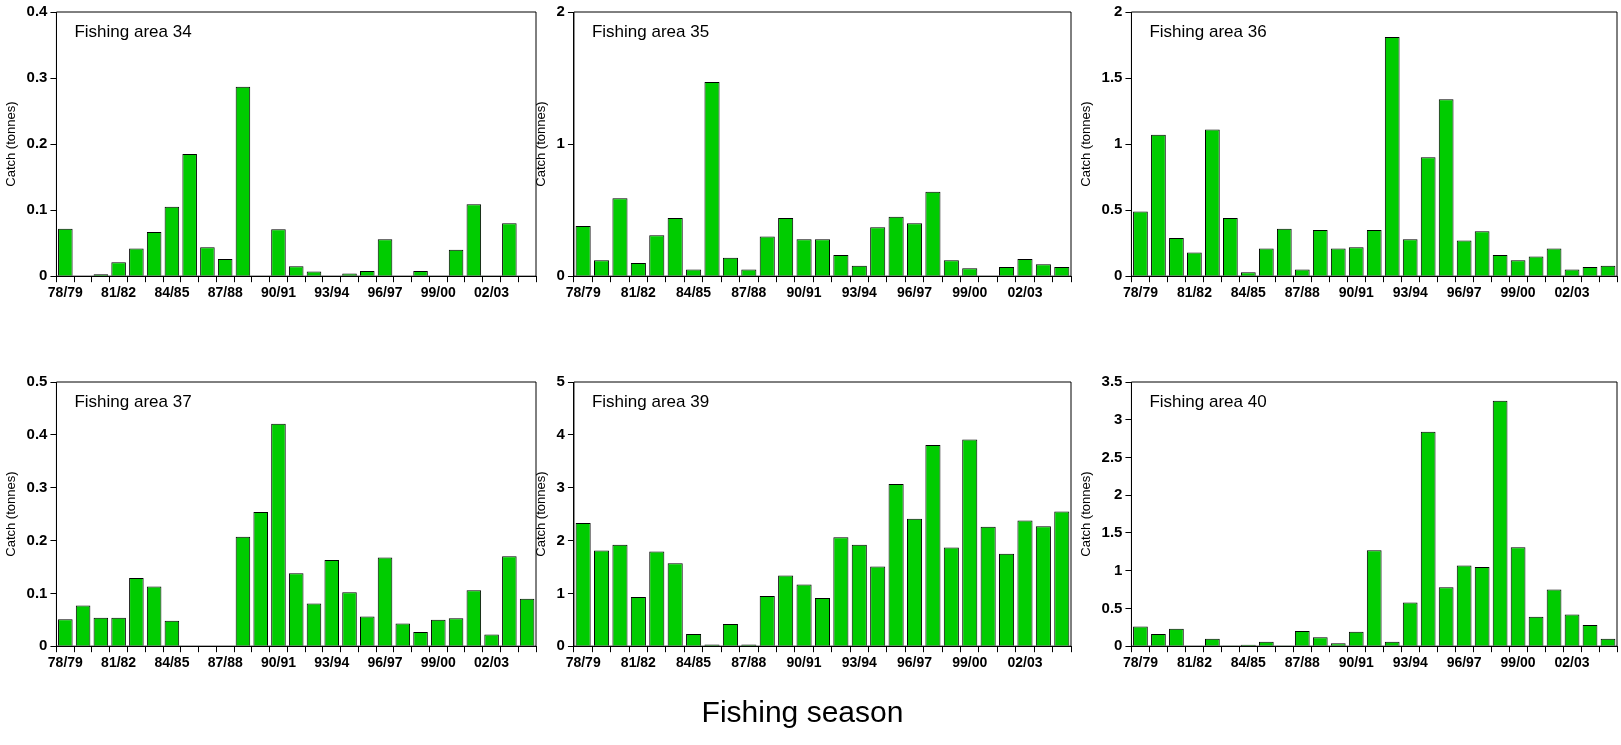  Describe the element at coordinates (133, 32) in the screenshot. I see `text: Fishing area 34` at that location.